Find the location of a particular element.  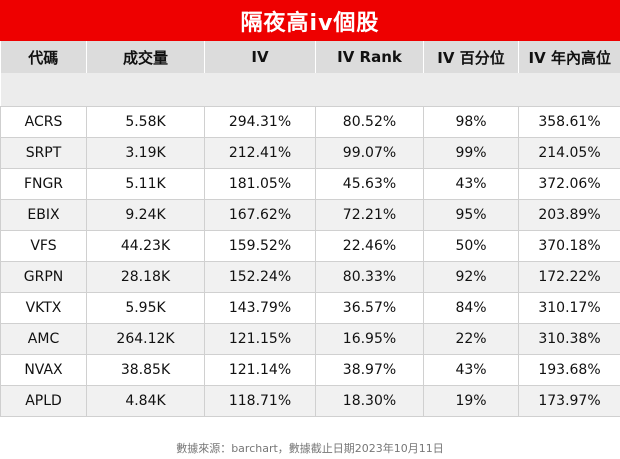

iv-cell: 143.79% is located at coordinates (260, 308).